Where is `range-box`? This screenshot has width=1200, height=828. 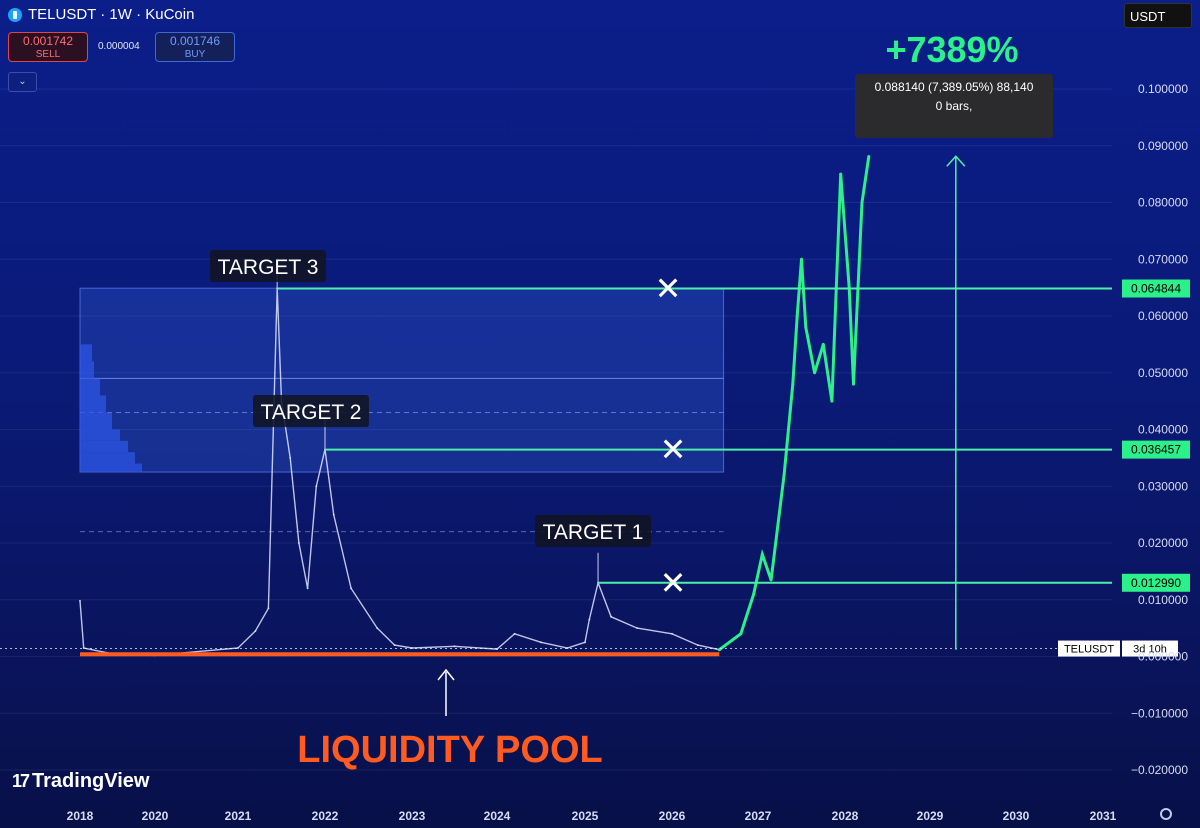 range-box is located at coordinates (402, 380).